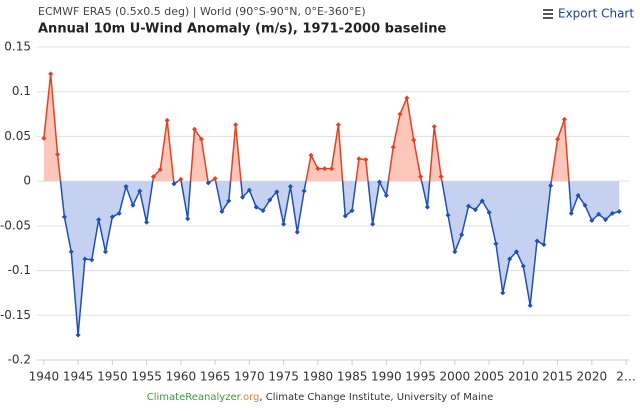 Image resolution: width=640 pixels, height=411 pixels. I want to click on x-tick-label: 1995, so click(420, 377).